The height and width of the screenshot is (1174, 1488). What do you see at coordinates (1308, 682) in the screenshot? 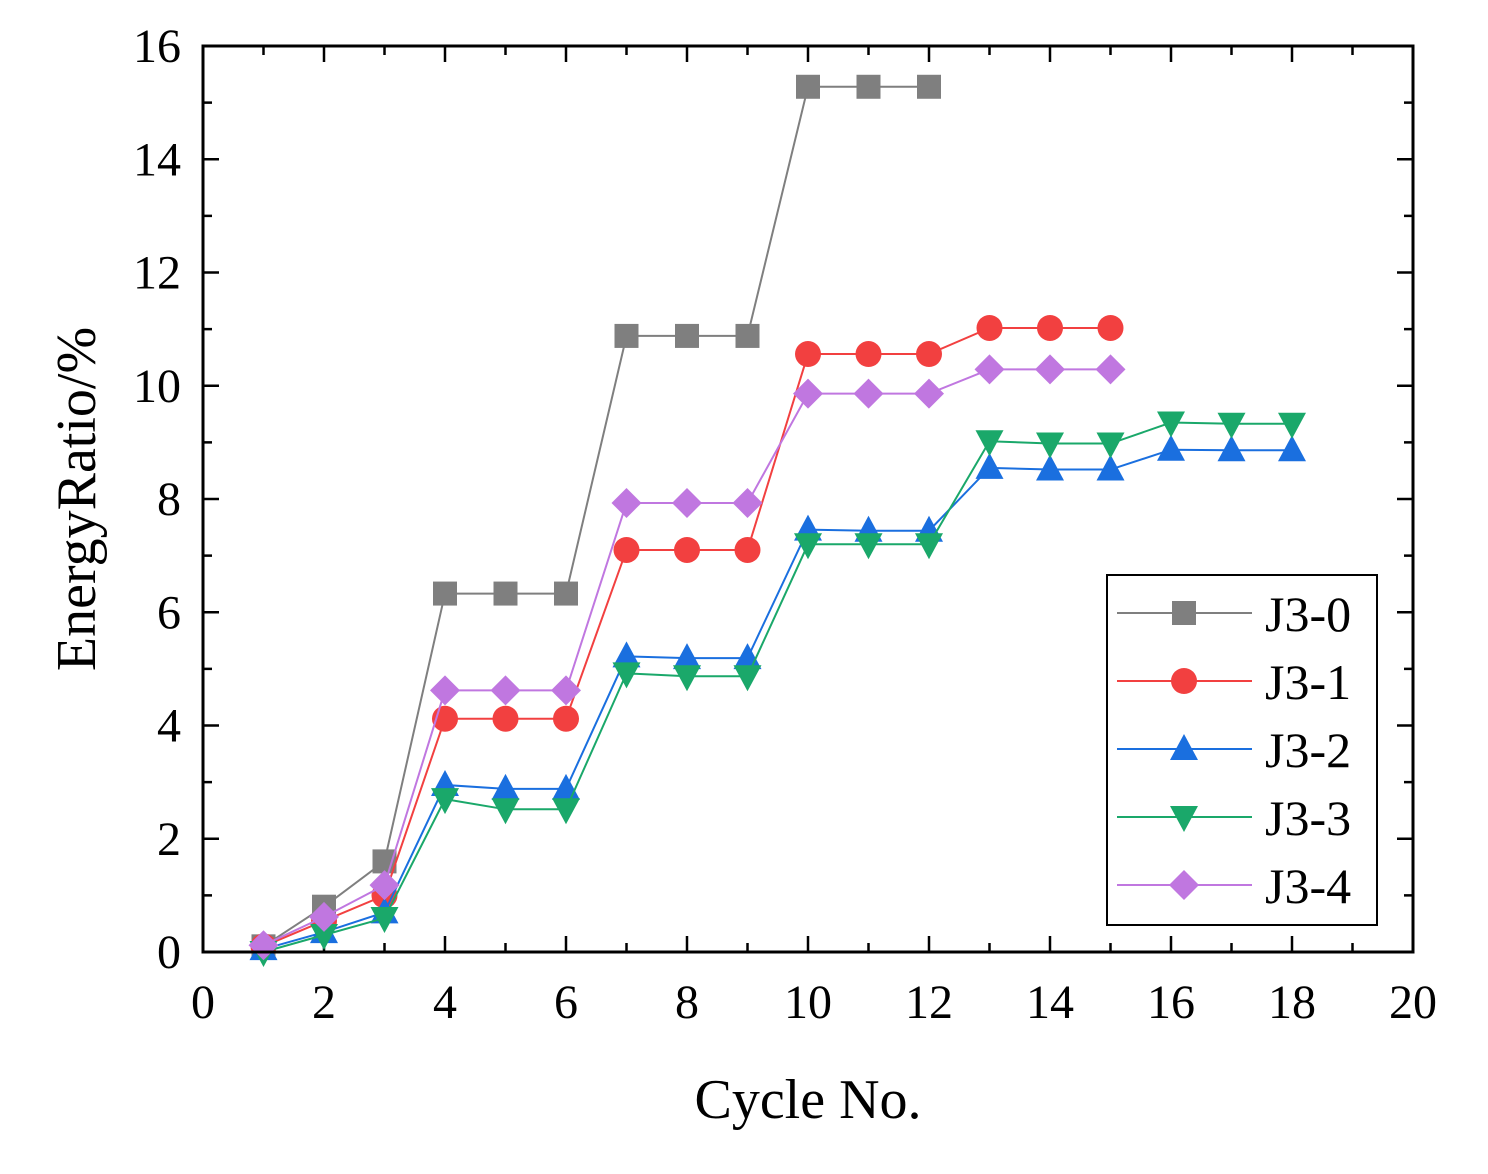
I see `legend-label: J3-1` at bounding box center [1308, 682].